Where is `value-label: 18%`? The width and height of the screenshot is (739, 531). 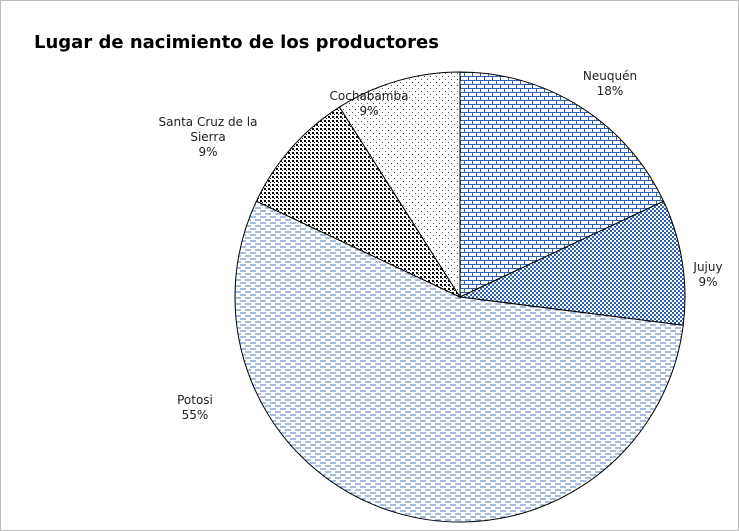 value-label: 18% is located at coordinates (610, 91).